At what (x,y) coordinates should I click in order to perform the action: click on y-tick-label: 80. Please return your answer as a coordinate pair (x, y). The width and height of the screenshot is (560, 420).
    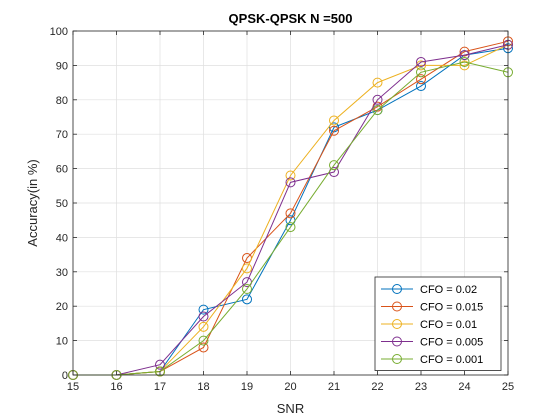
    Looking at the image, I should click on (62, 101).